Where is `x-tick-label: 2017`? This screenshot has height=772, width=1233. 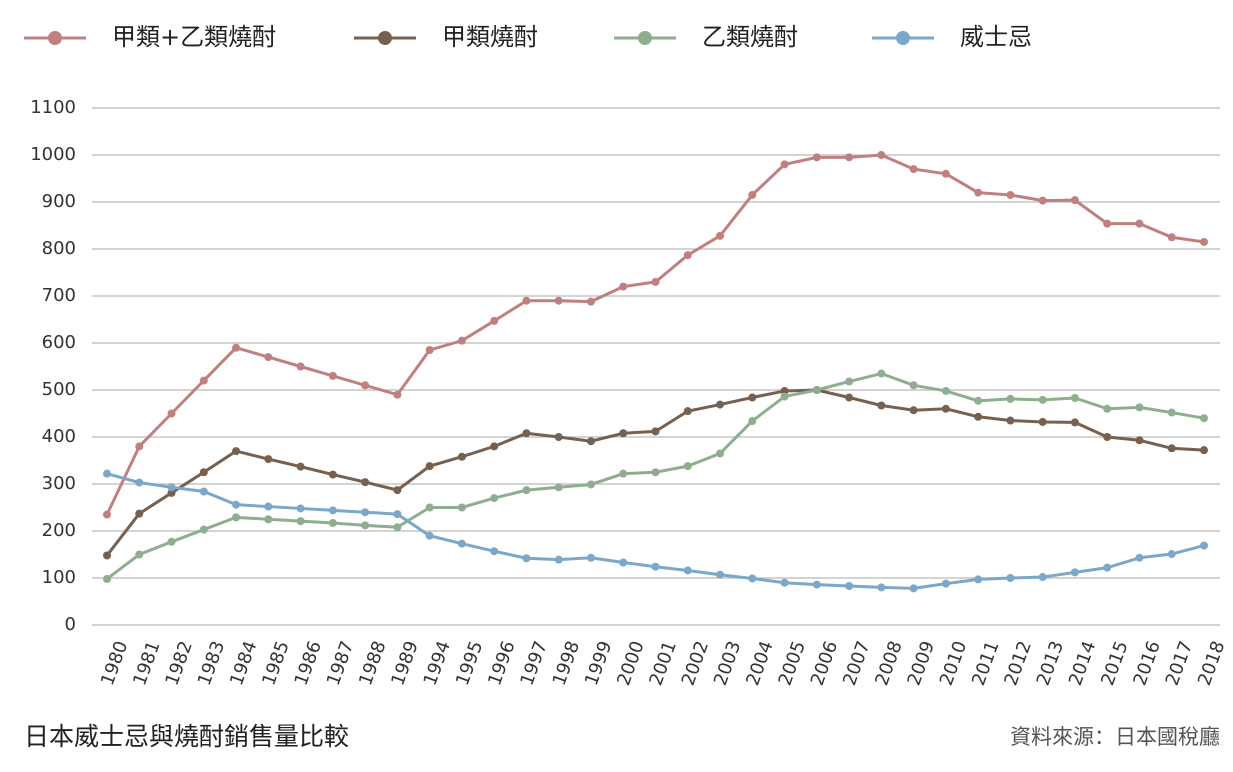 x-tick-label: 2017 is located at coordinates (1179, 663).